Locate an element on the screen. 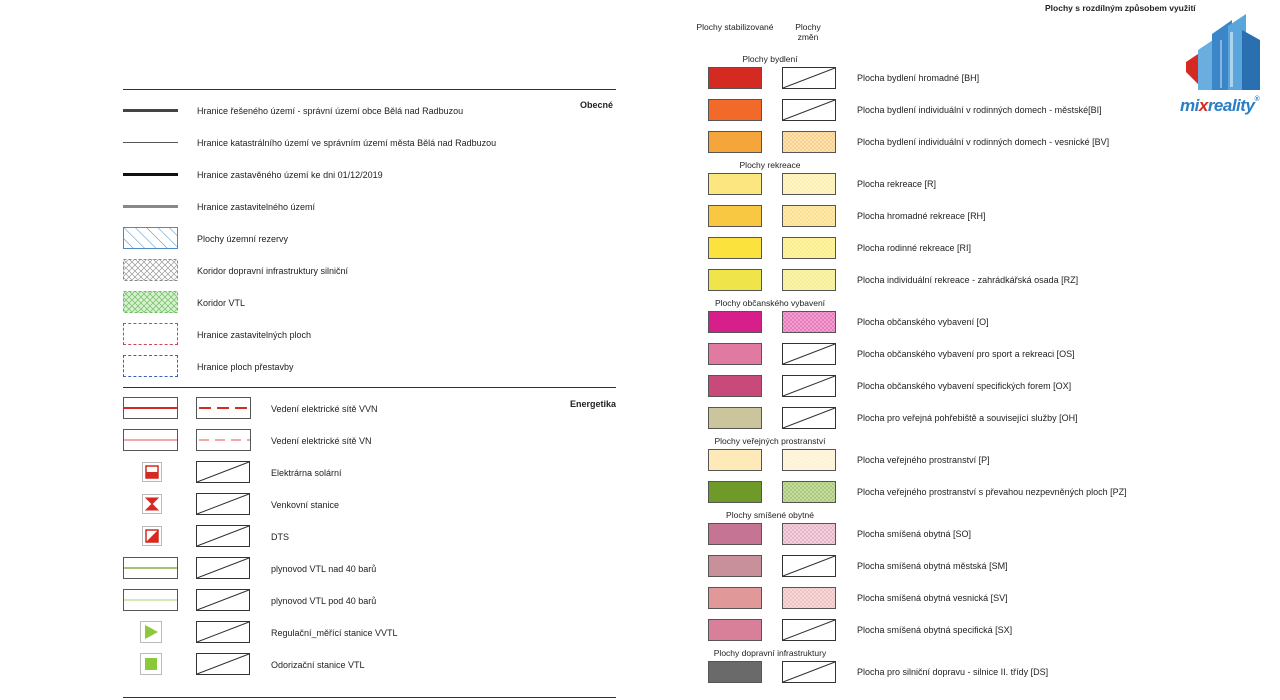 The image size is (1280, 700). line-symbol-thin is located at coordinates (150, 142).